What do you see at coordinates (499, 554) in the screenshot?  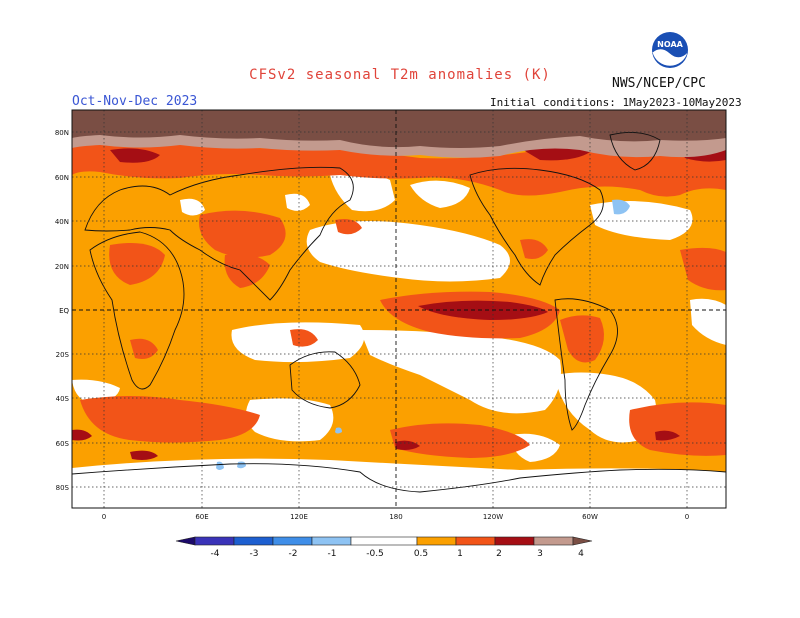 I see `colorbar-tick: 2` at bounding box center [499, 554].